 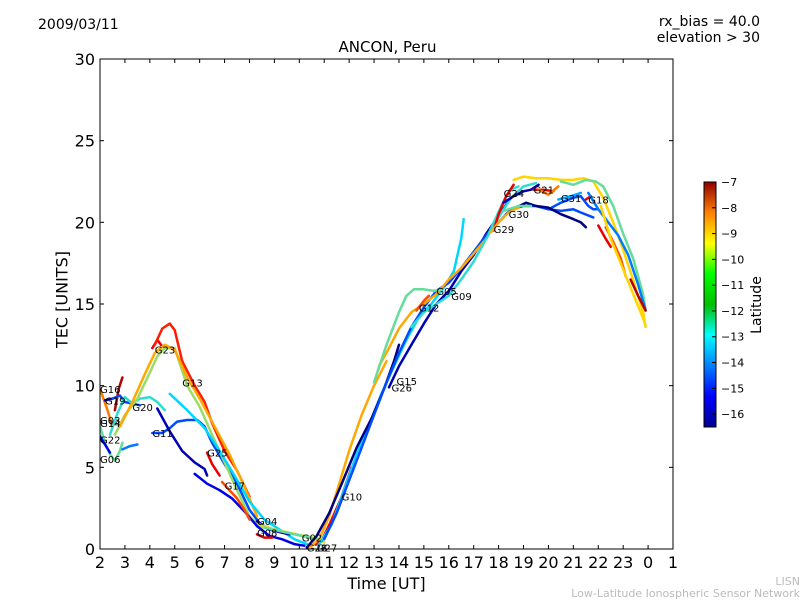 I want to click on network-short-label: LISN, so click(x=787, y=581).